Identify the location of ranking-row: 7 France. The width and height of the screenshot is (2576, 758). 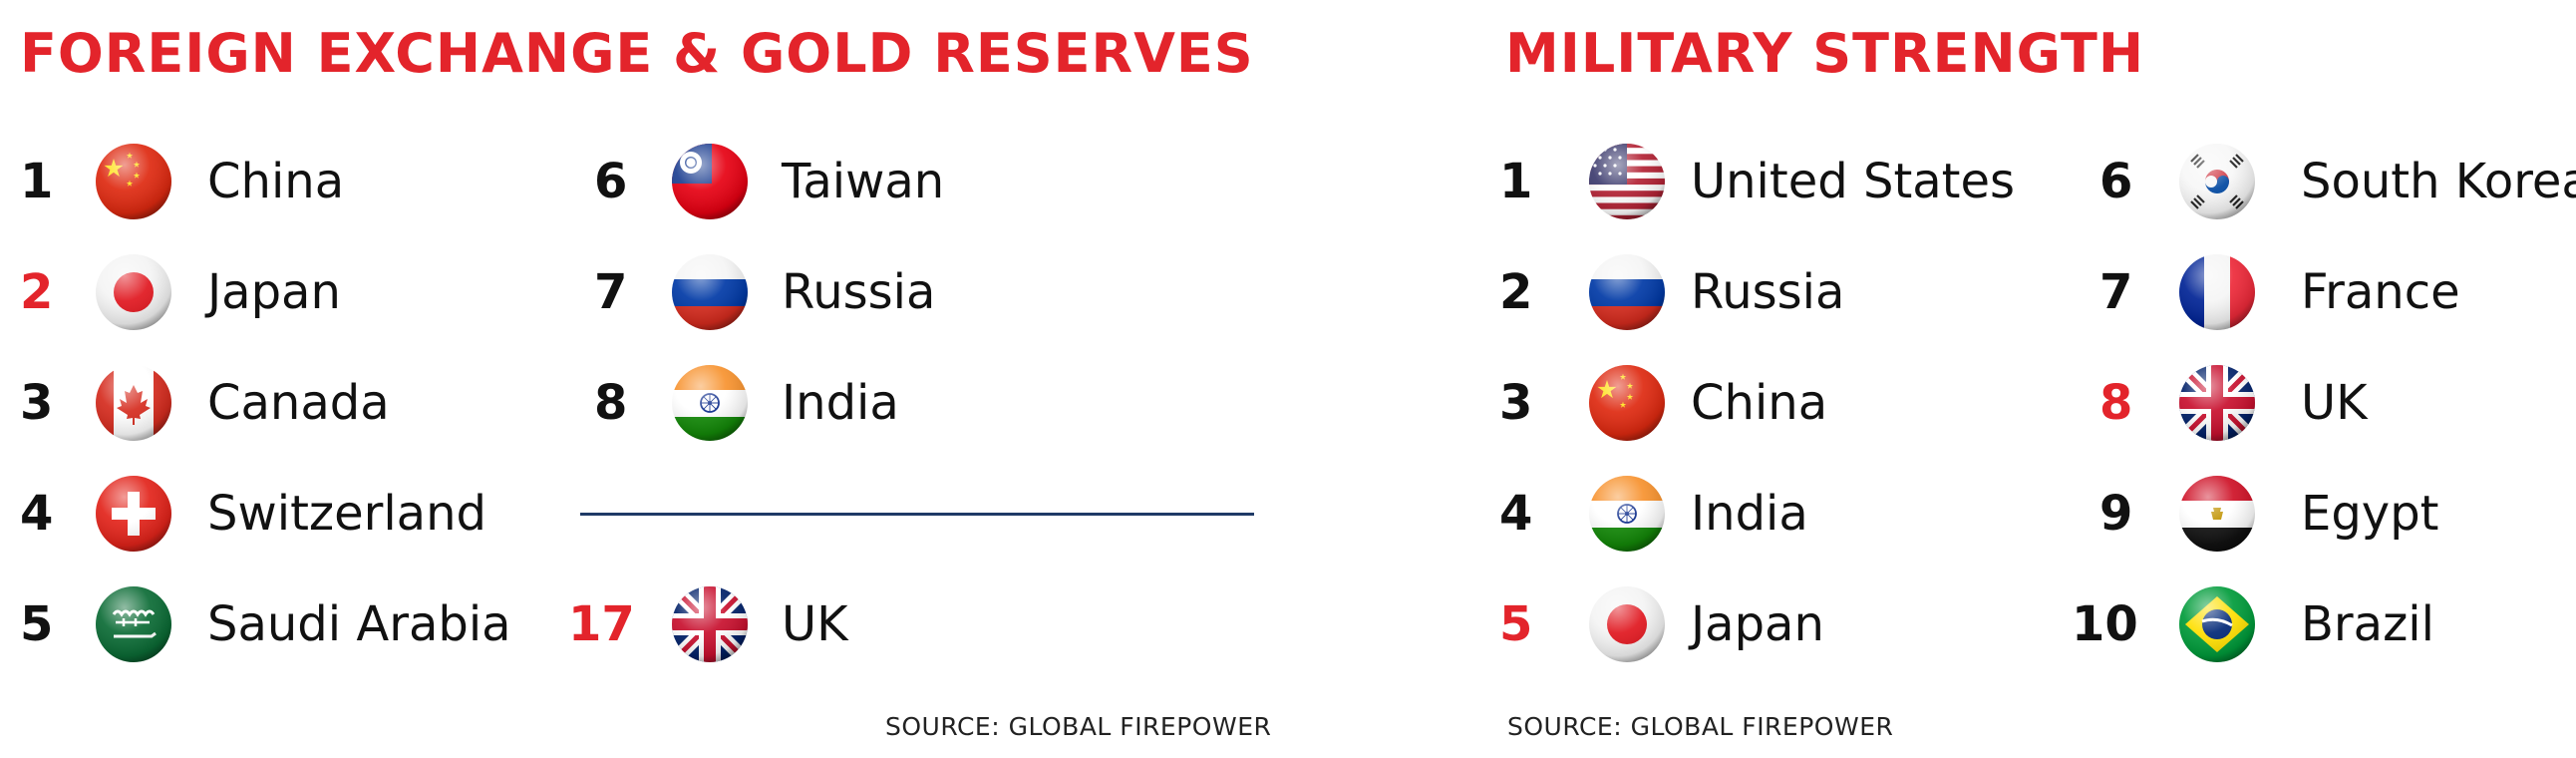
(2318, 292).